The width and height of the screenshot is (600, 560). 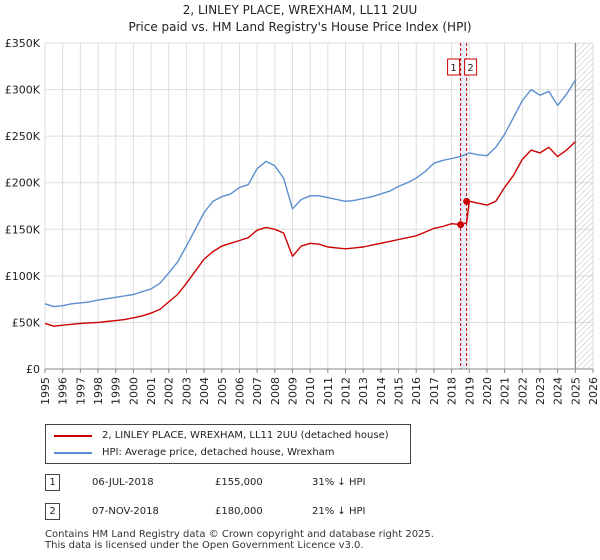 I want to click on transaction-price: £155,000, so click(x=239, y=482).